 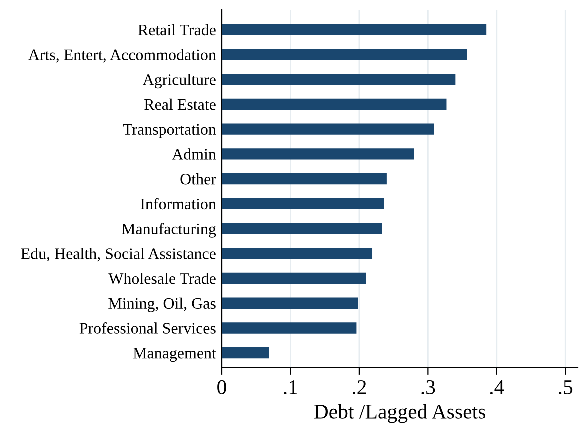 I want to click on x-tick-label: .1, so click(x=291, y=387).